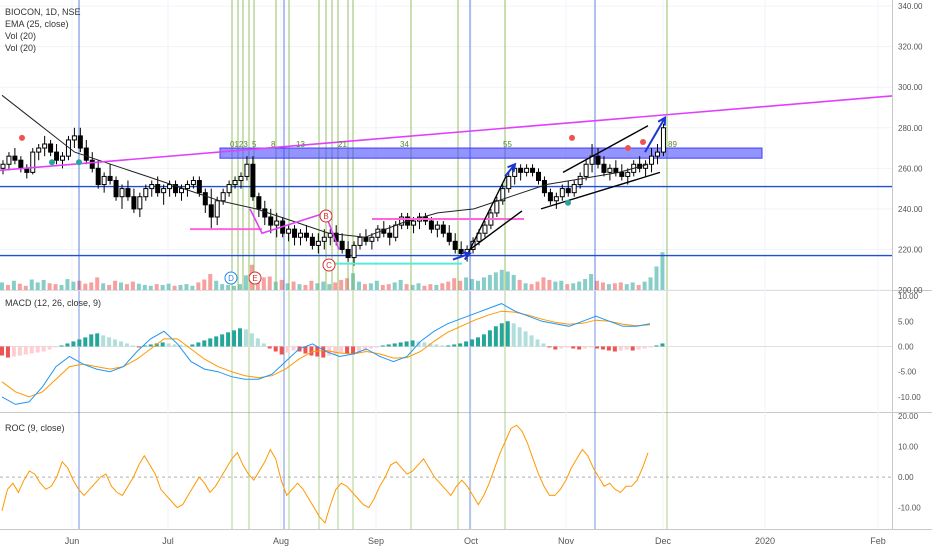 The height and width of the screenshot is (555, 932). What do you see at coordinates (43, 12) in the screenshot?
I see `symbol-label: BIOCON, 1D, NSE` at bounding box center [43, 12].